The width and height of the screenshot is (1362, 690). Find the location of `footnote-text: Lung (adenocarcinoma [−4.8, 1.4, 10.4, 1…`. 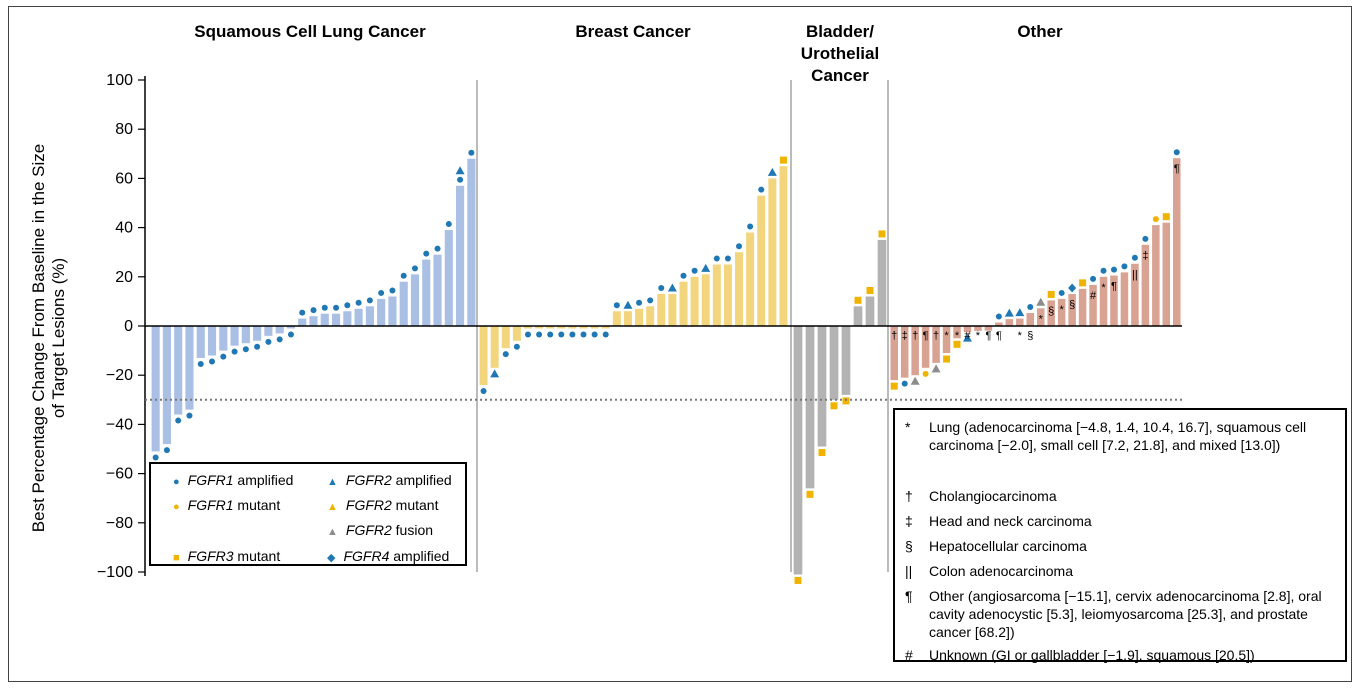

footnote-text: Lung (adenocarcinoma [−4.8, 1.4, 10.4, 1… is located at coordinates (1134, 436).